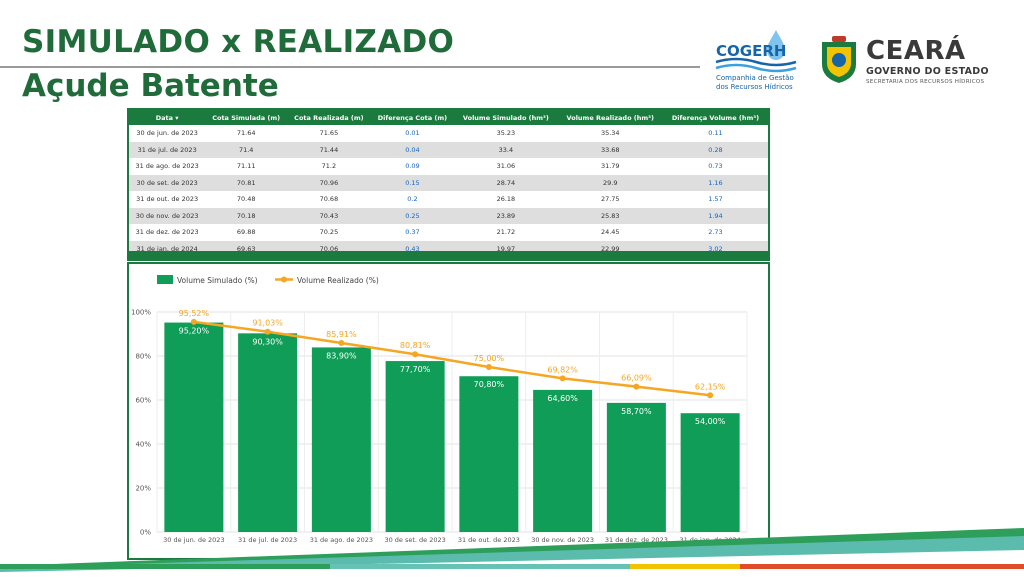 This screenshot has width=1024, height=579. I want to click on table-cell: 0.15, so click(412, 182).